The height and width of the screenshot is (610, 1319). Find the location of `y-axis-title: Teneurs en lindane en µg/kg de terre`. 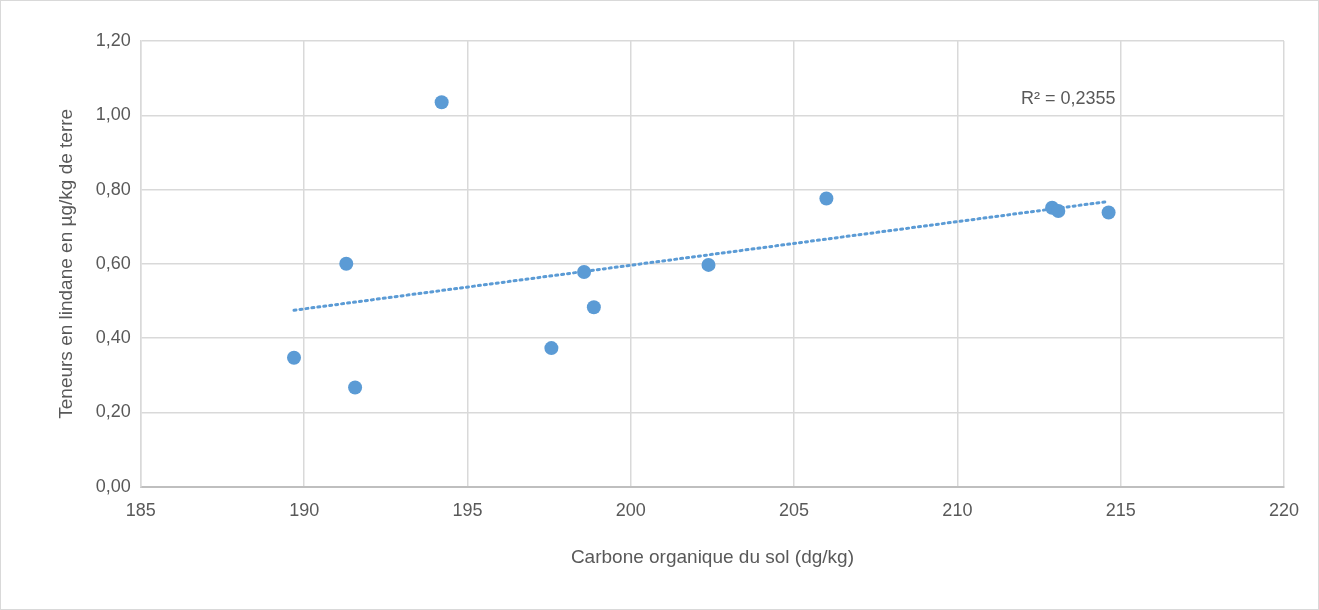

y-axis-title: Teneurs en lindane en µg/kg de terre is located at coordinates (65, 263).